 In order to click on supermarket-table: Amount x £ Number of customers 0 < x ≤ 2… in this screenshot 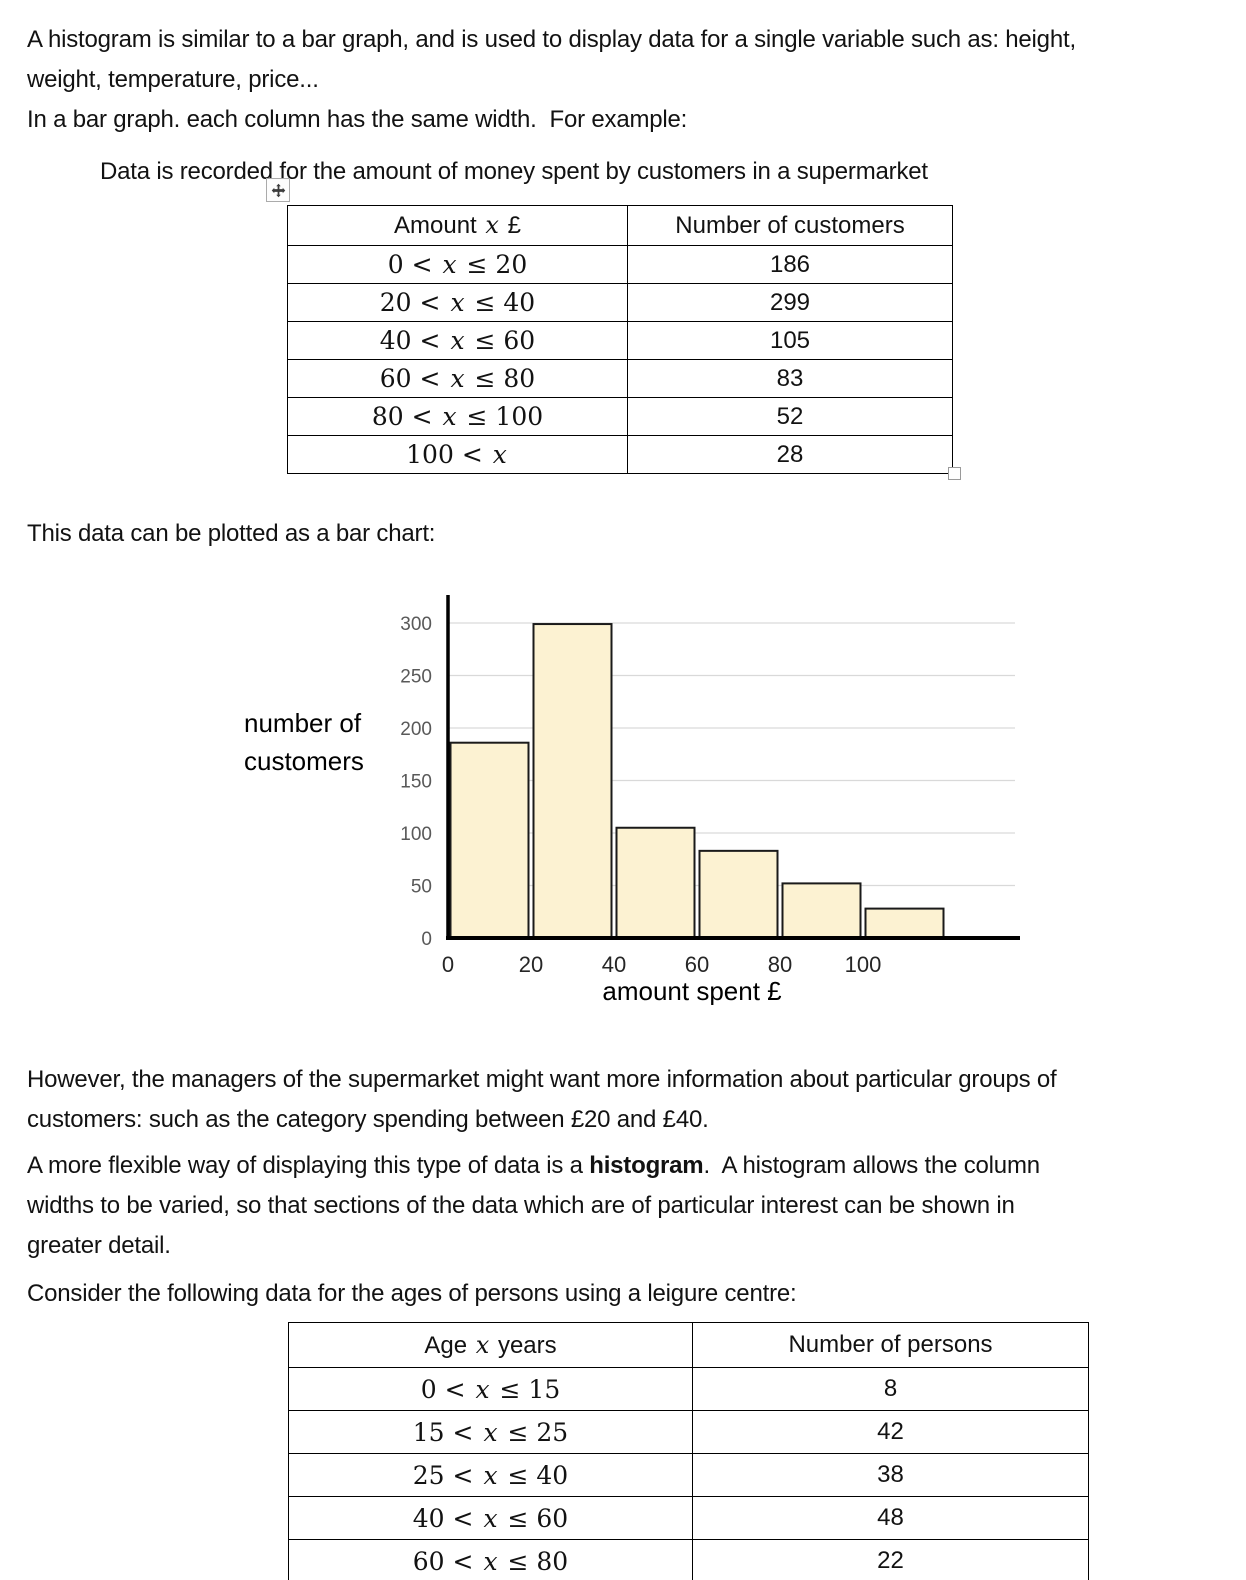, I will do `click(620, 339)`.